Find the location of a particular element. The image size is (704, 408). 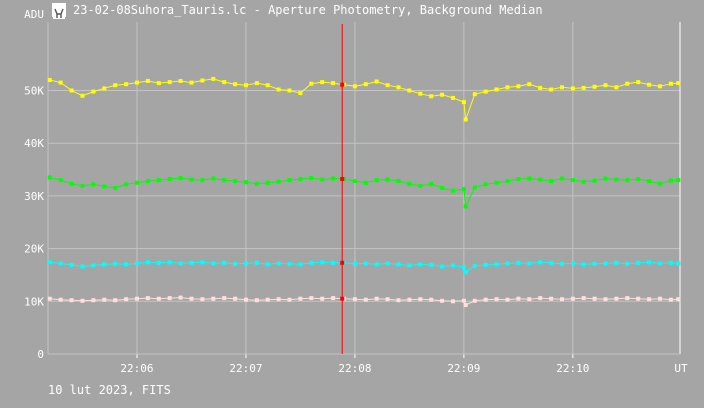

y-tick-label: 0 is located at coordinates (40, 354).